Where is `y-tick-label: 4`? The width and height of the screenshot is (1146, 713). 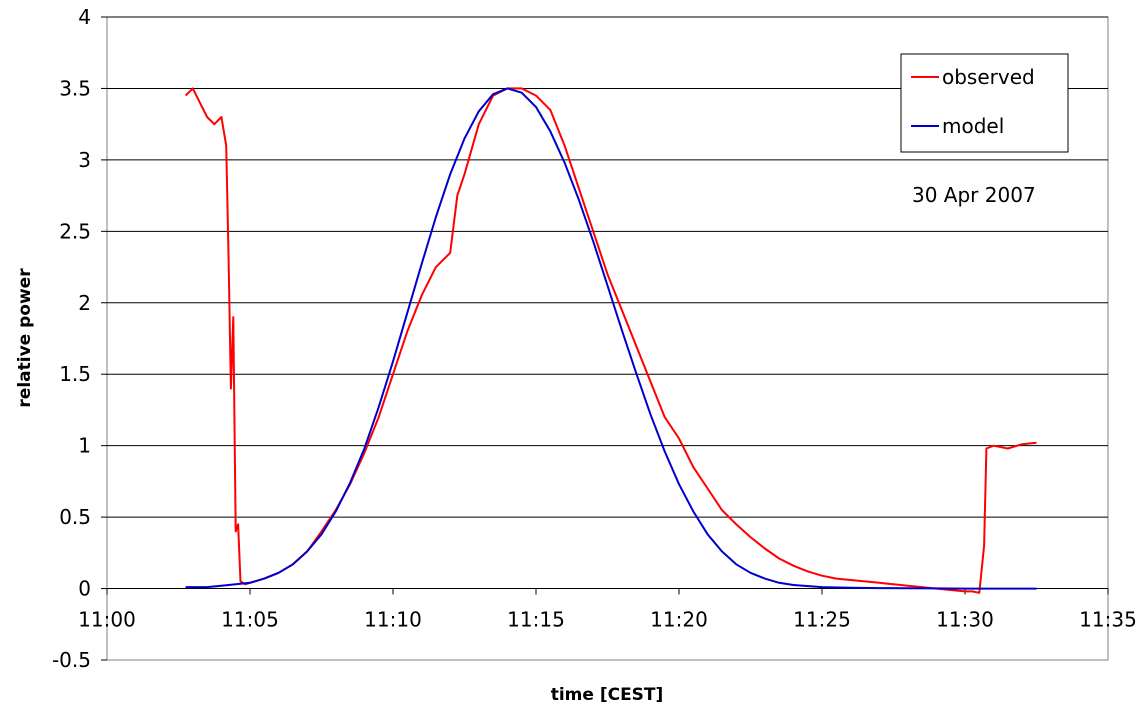 y-tick-label: 4 is located at coordinates (84, 17).